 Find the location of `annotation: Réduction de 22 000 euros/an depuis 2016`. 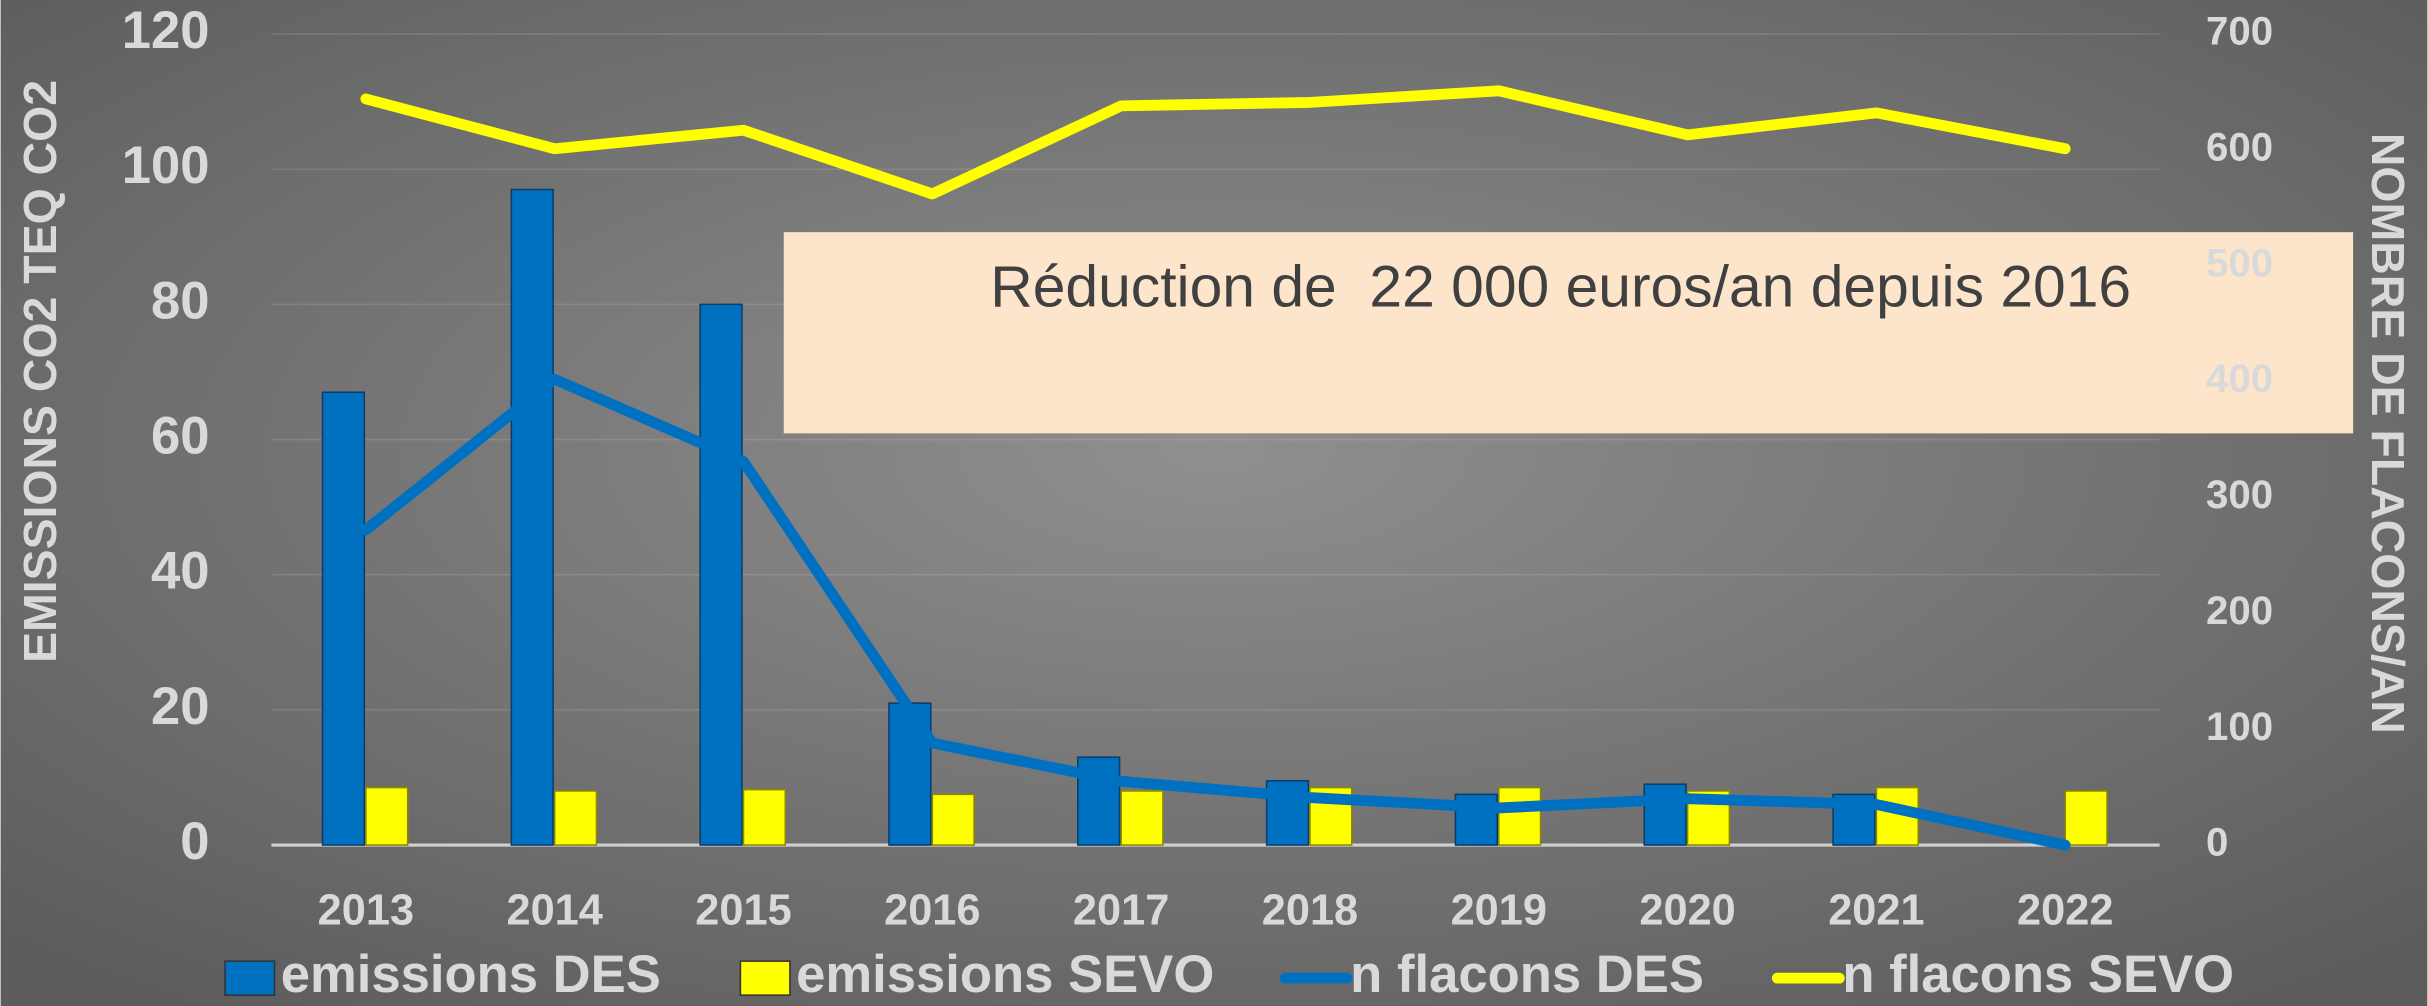

annotation: Réduction de 22 000 euros/an depuis 2016 is located at coordinates (1560, 286).